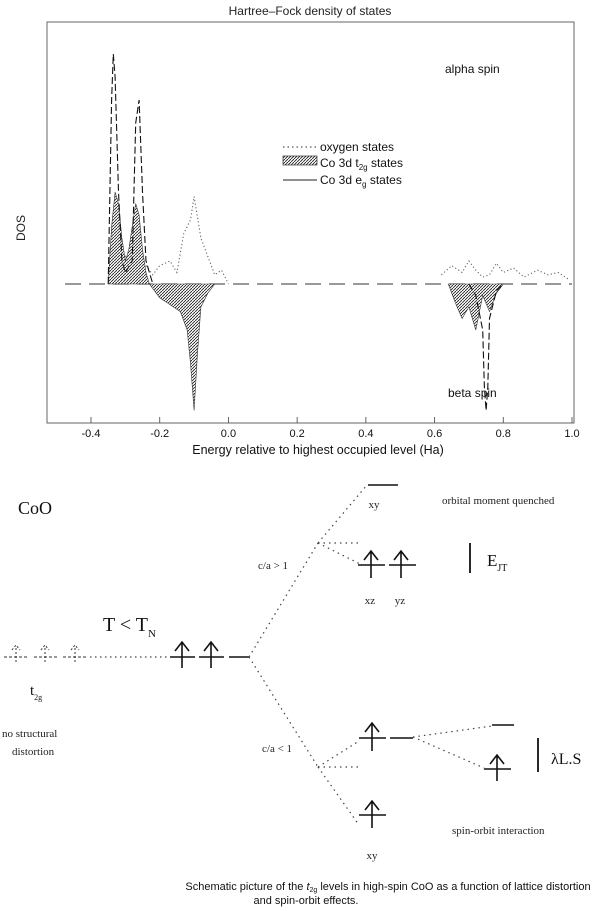 This screenshot has height=911, width=599. What do you see at coordinates (310, 11) in the screenshot?
I see `chart-title: Hartree–Fock density of states` at bounding box center [310, 11].